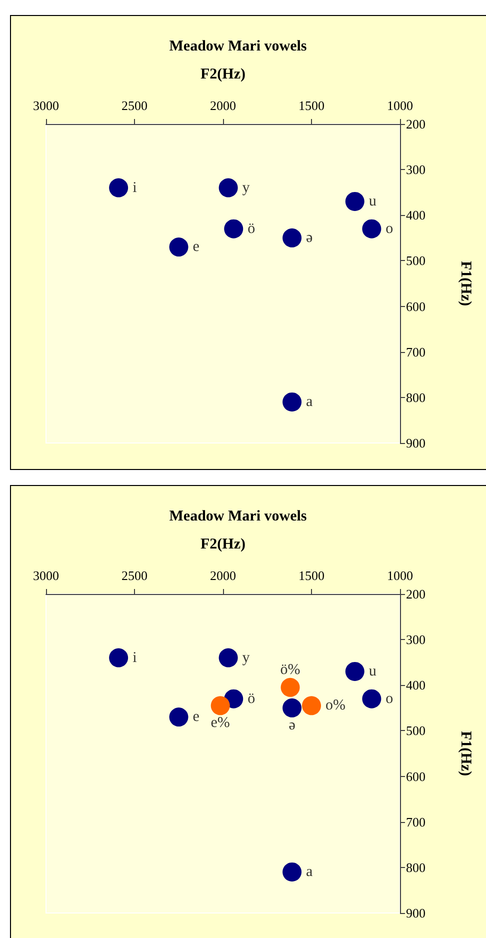 Image resolution: width=486 pixels, height=938 pixels. Describe the element at coordinates (336, 706) in the screenshot. I see `annotation: o%` at that location.